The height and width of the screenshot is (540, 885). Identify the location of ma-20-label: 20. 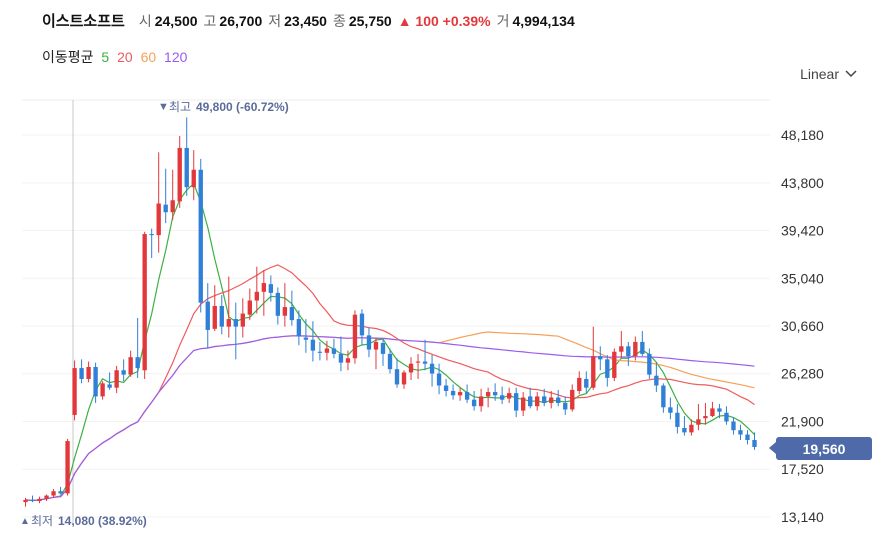
(125, 57).